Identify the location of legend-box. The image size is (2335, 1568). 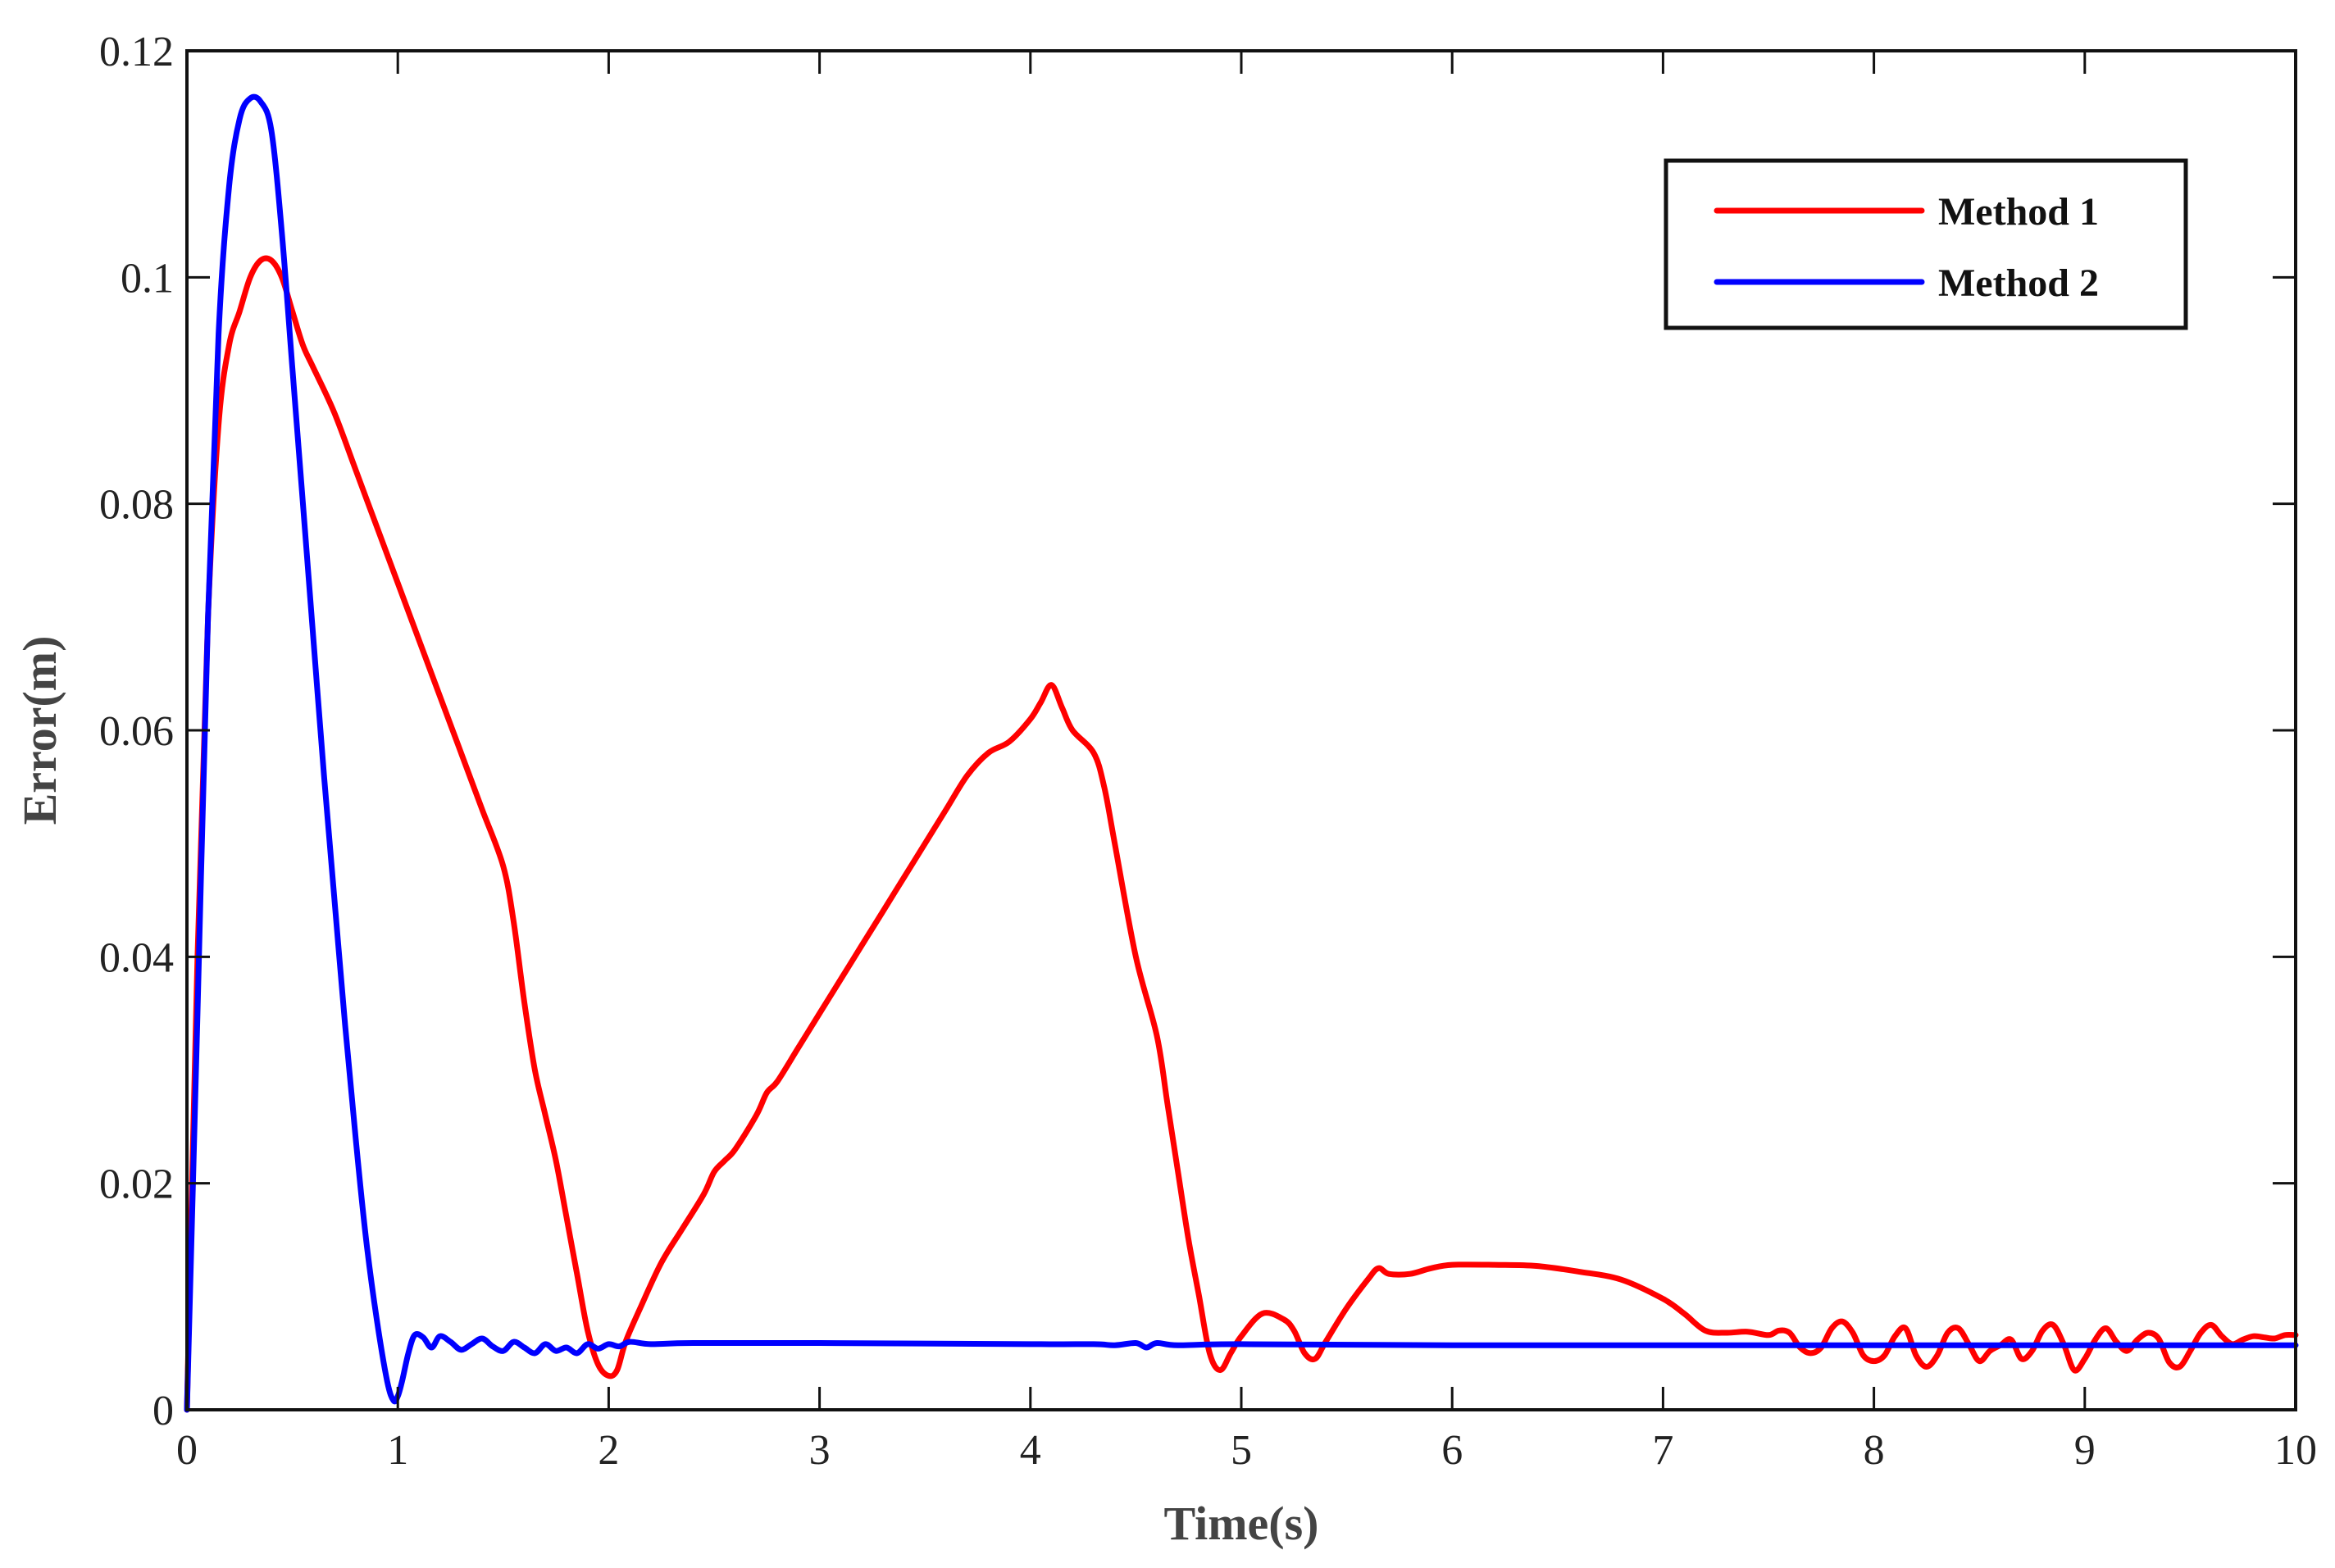
(1926, 244).